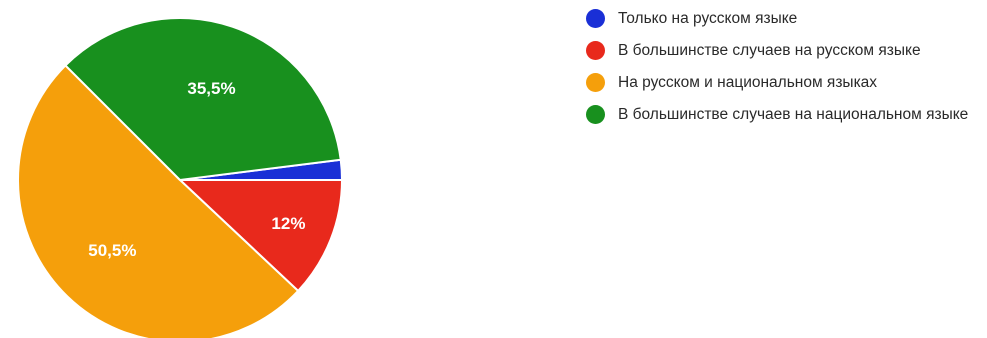  I want to click on legend-label-russian-and-national: На русском и национальном языках, so click(747, 82).